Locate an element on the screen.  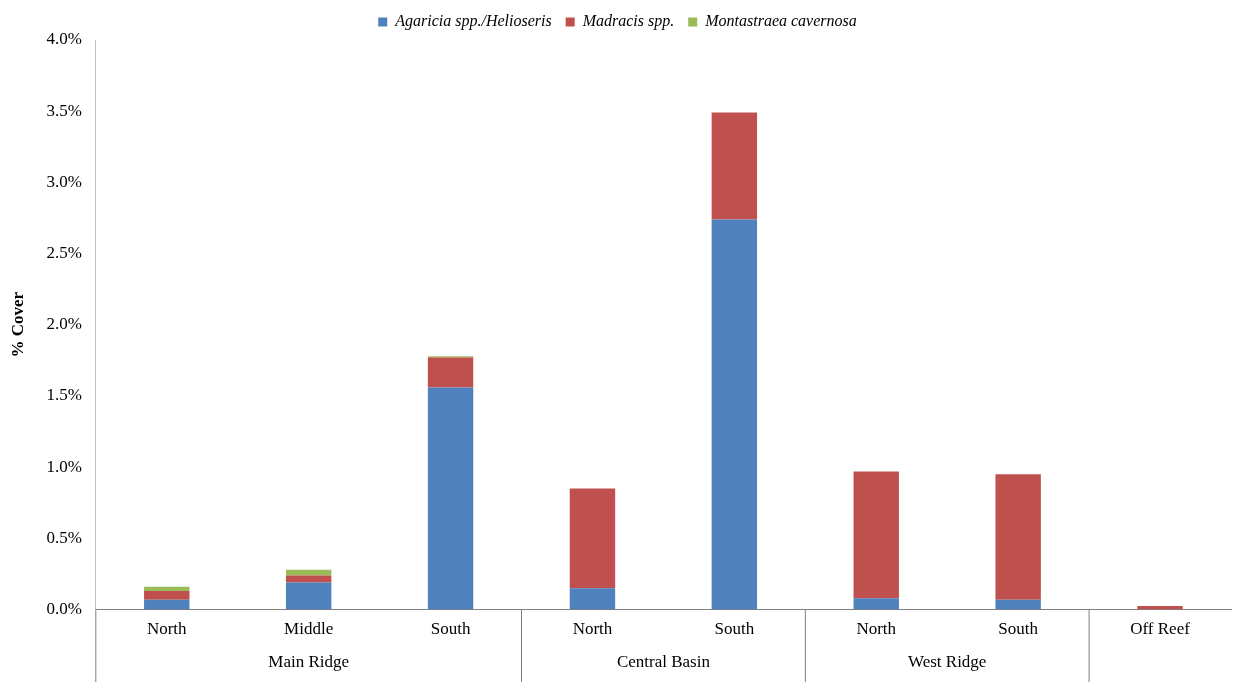
y-tick-label: 4.0% is located at coordinates (64, 39).